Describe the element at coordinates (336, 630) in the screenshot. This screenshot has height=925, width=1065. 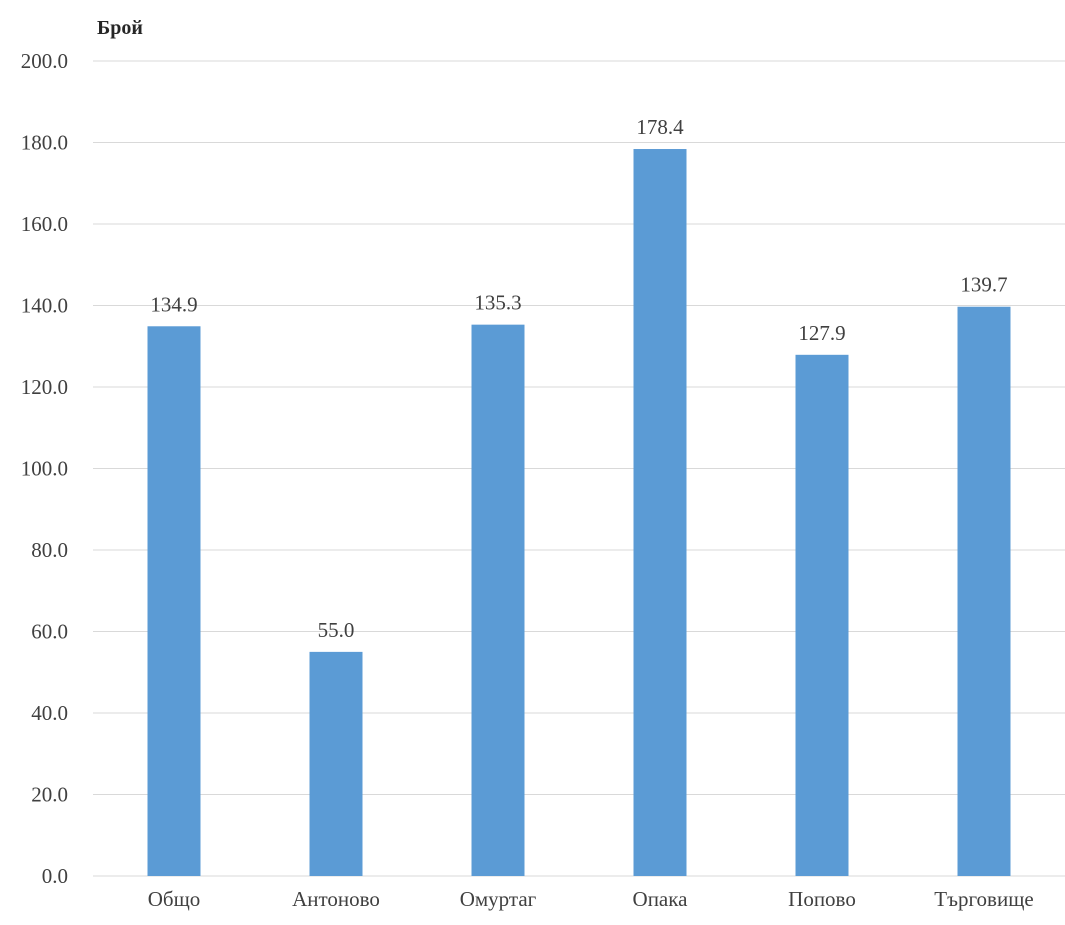
I see `data-label: 55.0` at that location.